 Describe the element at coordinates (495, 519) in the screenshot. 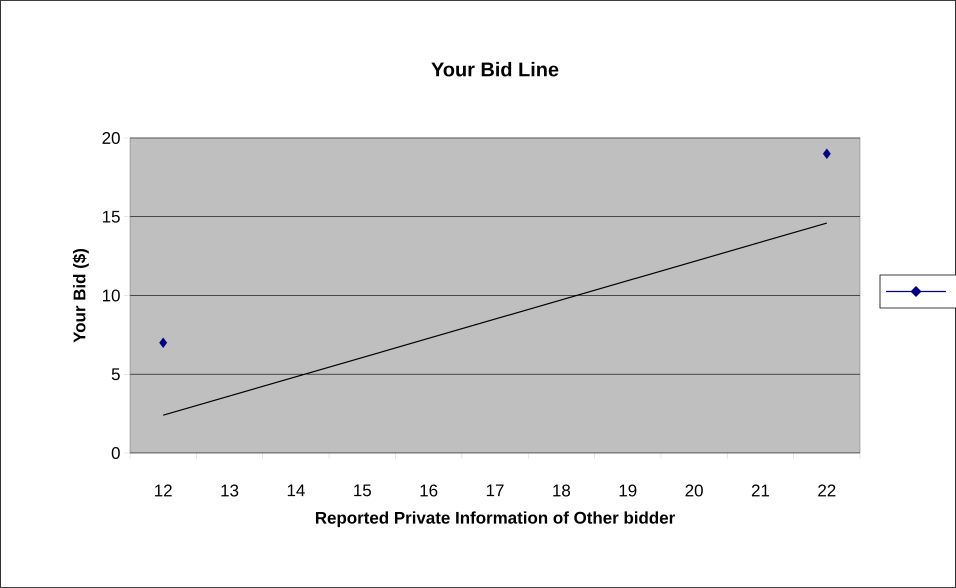

I see `x-axis-title: Reported Private Information of Other bidder` at that location.